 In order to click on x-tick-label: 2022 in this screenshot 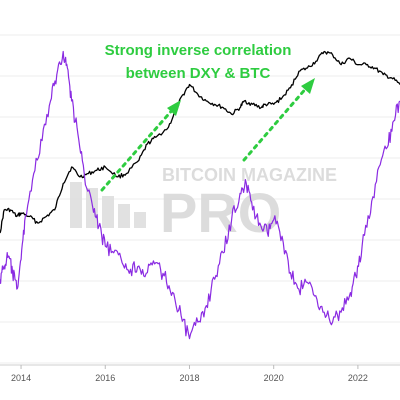, I will do `click(358, 378)`.